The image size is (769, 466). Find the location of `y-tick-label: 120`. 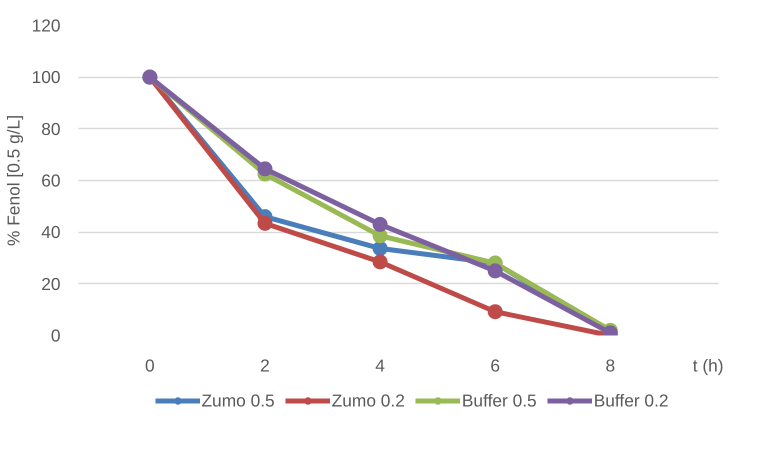

y-tick-label: 120 is located at coordinates (46, 26).